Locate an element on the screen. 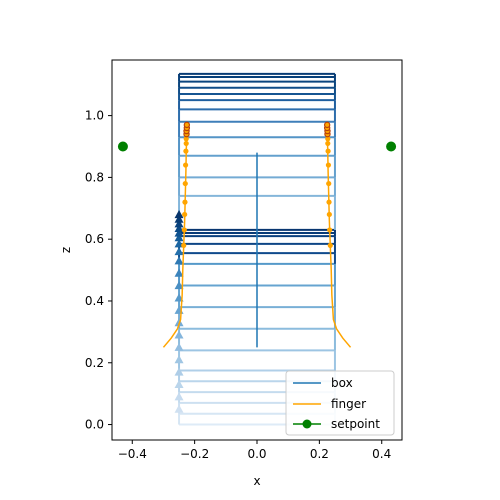 The width and height of the screenshot is (500, 500). legend: box finger setpoint is located at coordinates (340, 403).